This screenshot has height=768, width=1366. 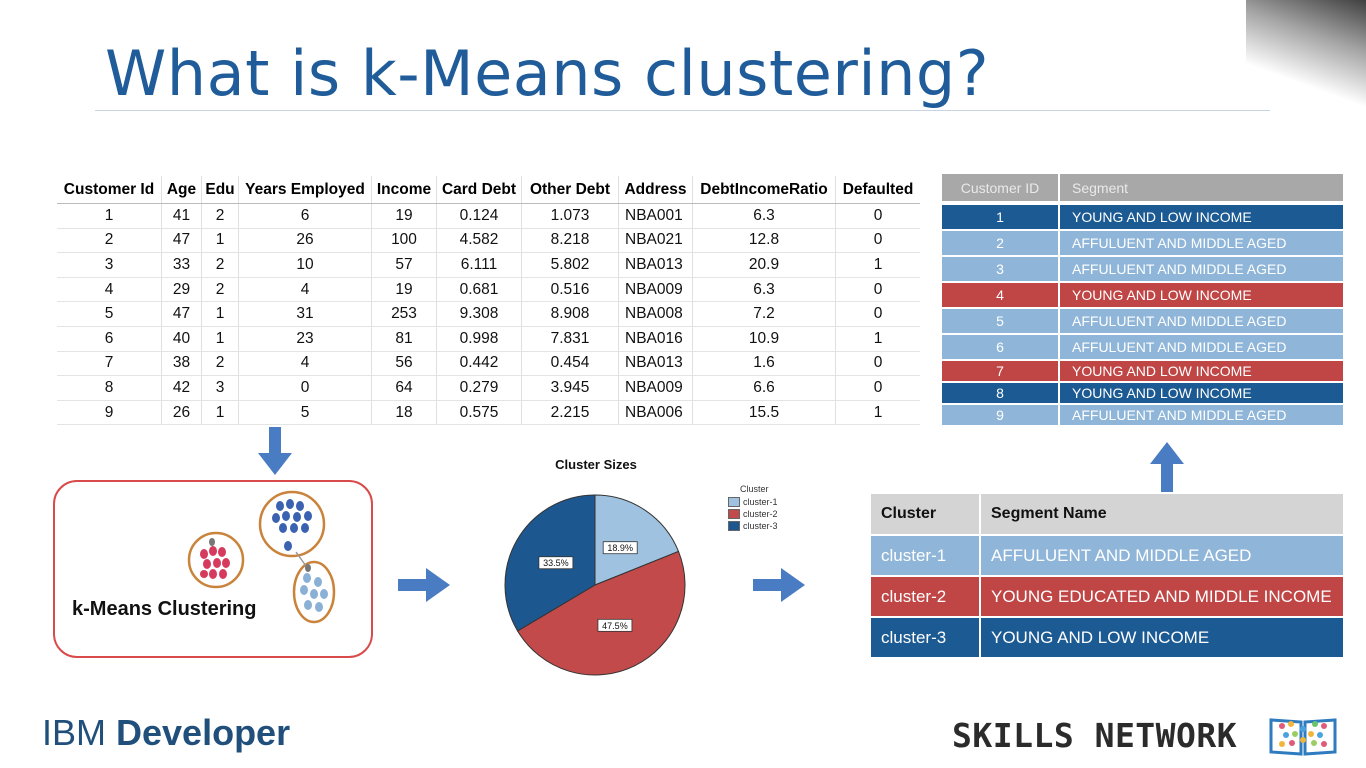 I want to click on segment-table-header: Customer ID Segment, so click(x=1142, y=187).